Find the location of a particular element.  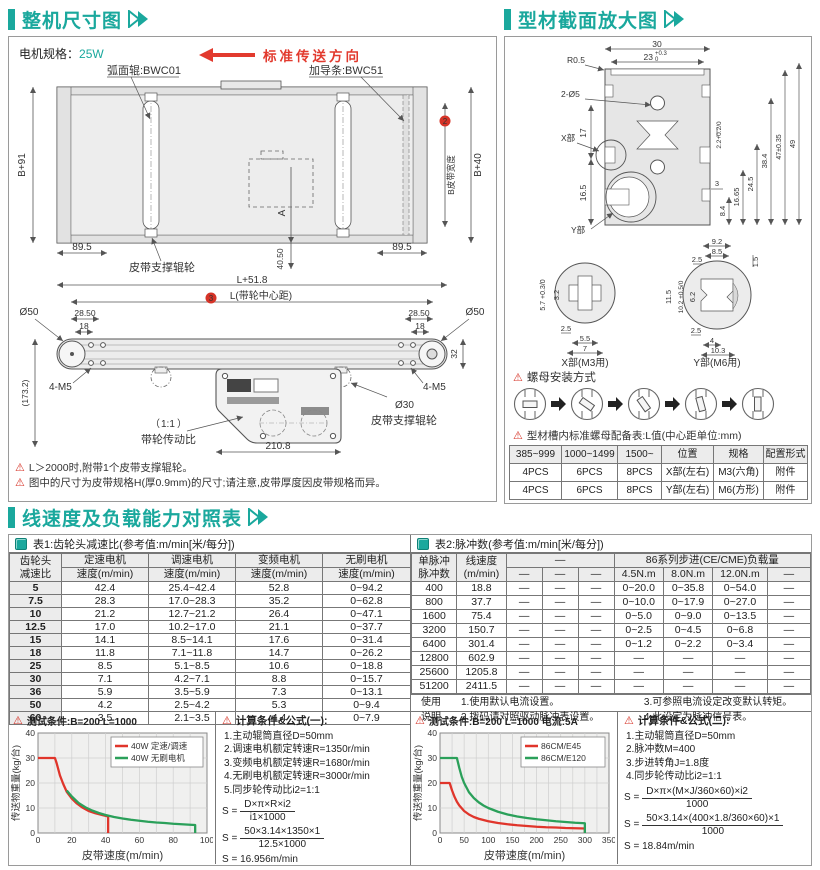

cell: 0~37.7 is located at coordinates (366, 627).